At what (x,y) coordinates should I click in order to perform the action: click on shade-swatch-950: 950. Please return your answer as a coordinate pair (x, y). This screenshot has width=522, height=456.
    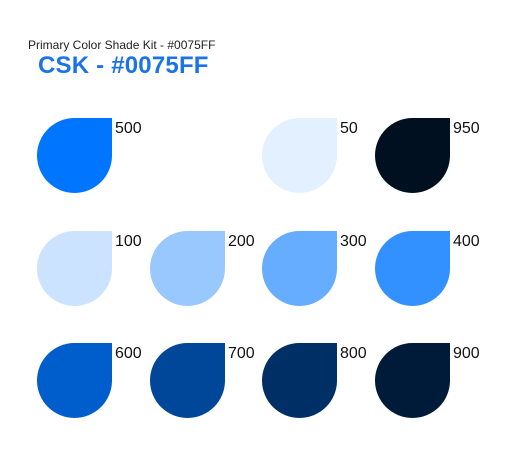
    Looking at the image, I should click on (430, 158).